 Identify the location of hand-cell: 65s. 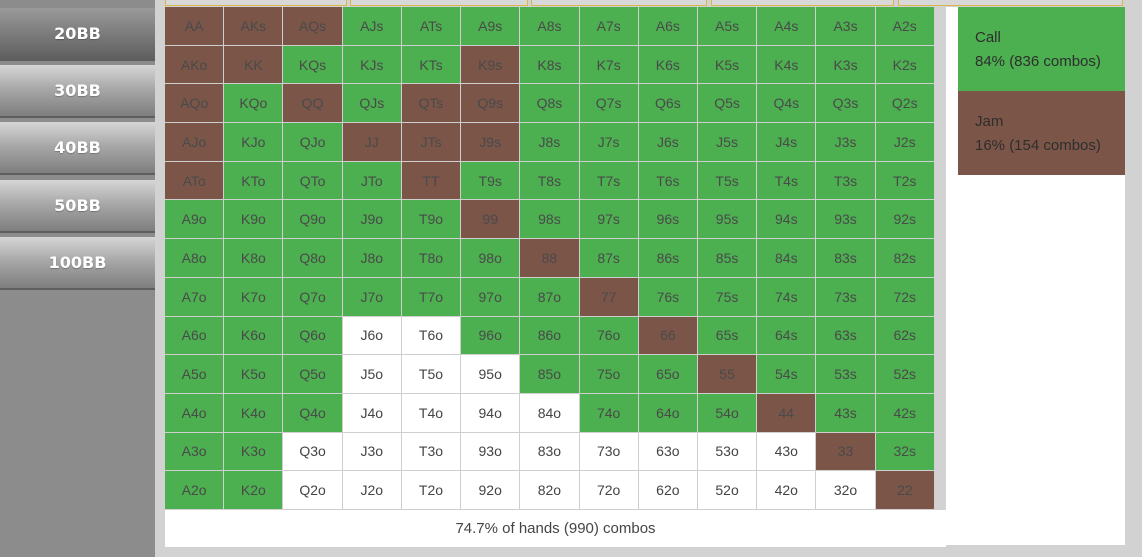
(727, 336).